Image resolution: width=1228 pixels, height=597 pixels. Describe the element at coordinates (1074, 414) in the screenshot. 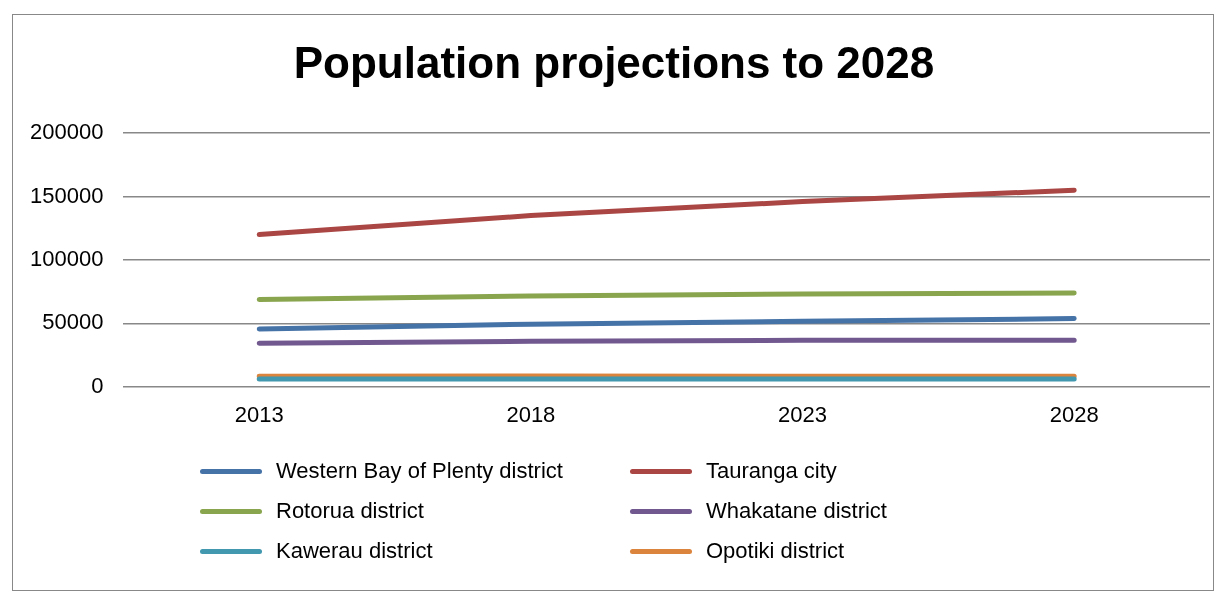

I see `x-tick-label: 2028` at that location.